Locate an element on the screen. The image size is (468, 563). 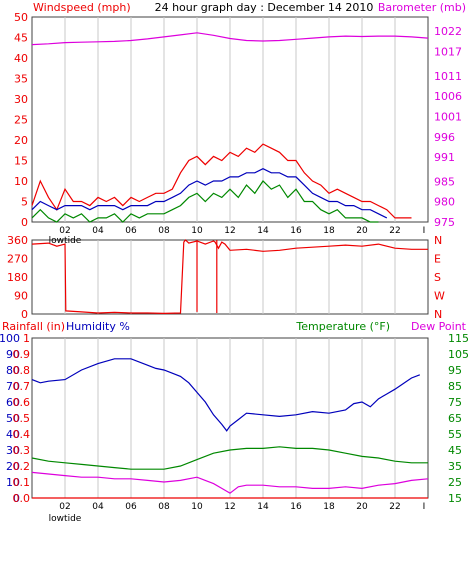
rainfall-tick-label: 0.8 is located at coordinates (22, 370).